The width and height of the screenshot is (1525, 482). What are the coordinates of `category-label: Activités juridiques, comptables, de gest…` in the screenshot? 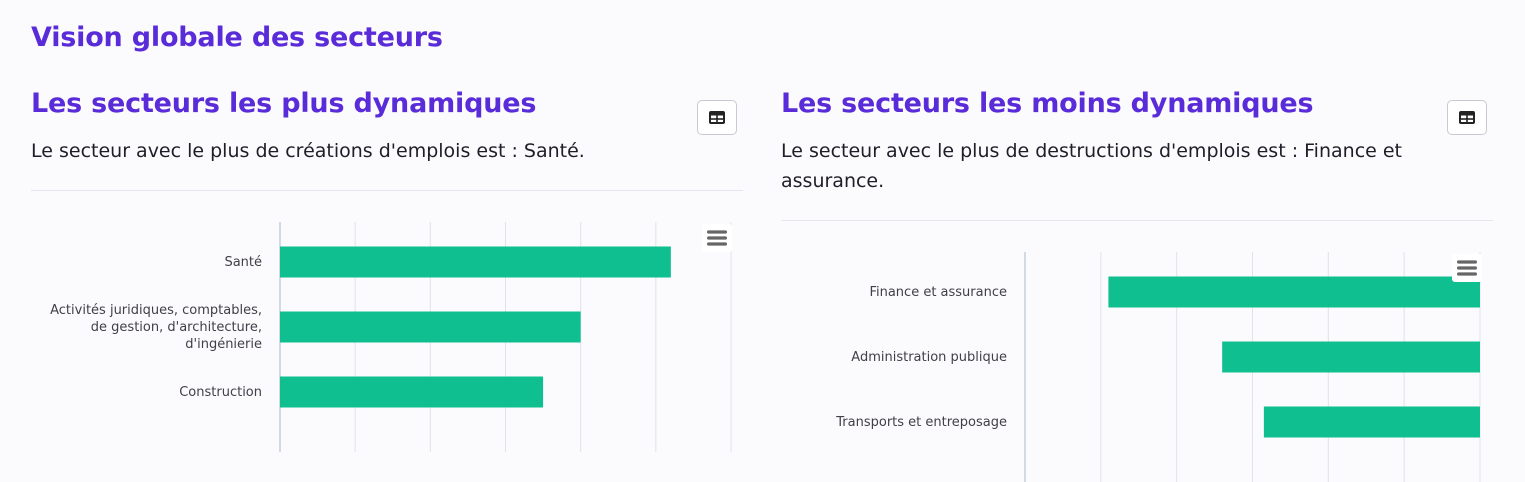 It's located at (156, 327).